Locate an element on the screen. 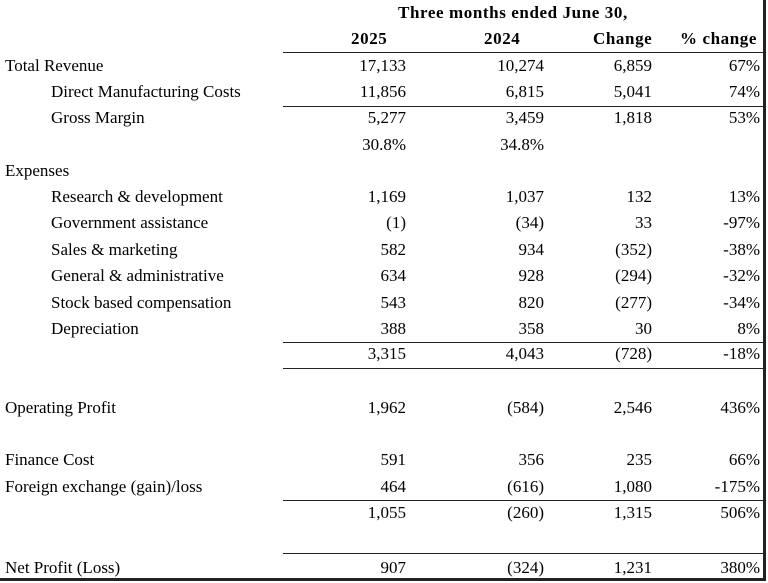  row-label: Foreign exchange (gain)/loss is located at coordinates (104, 486).